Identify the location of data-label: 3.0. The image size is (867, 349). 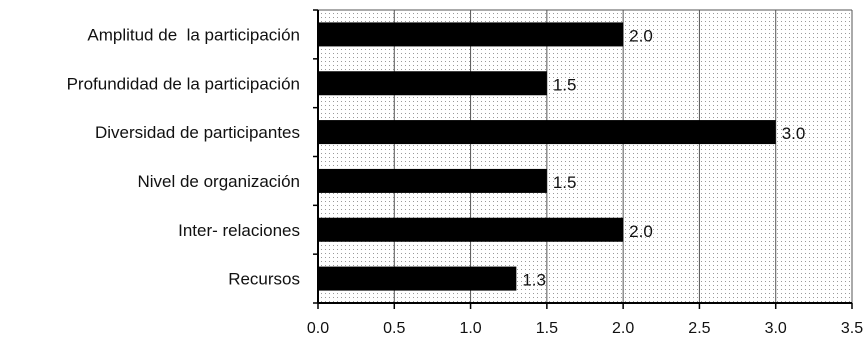
(794, 133).